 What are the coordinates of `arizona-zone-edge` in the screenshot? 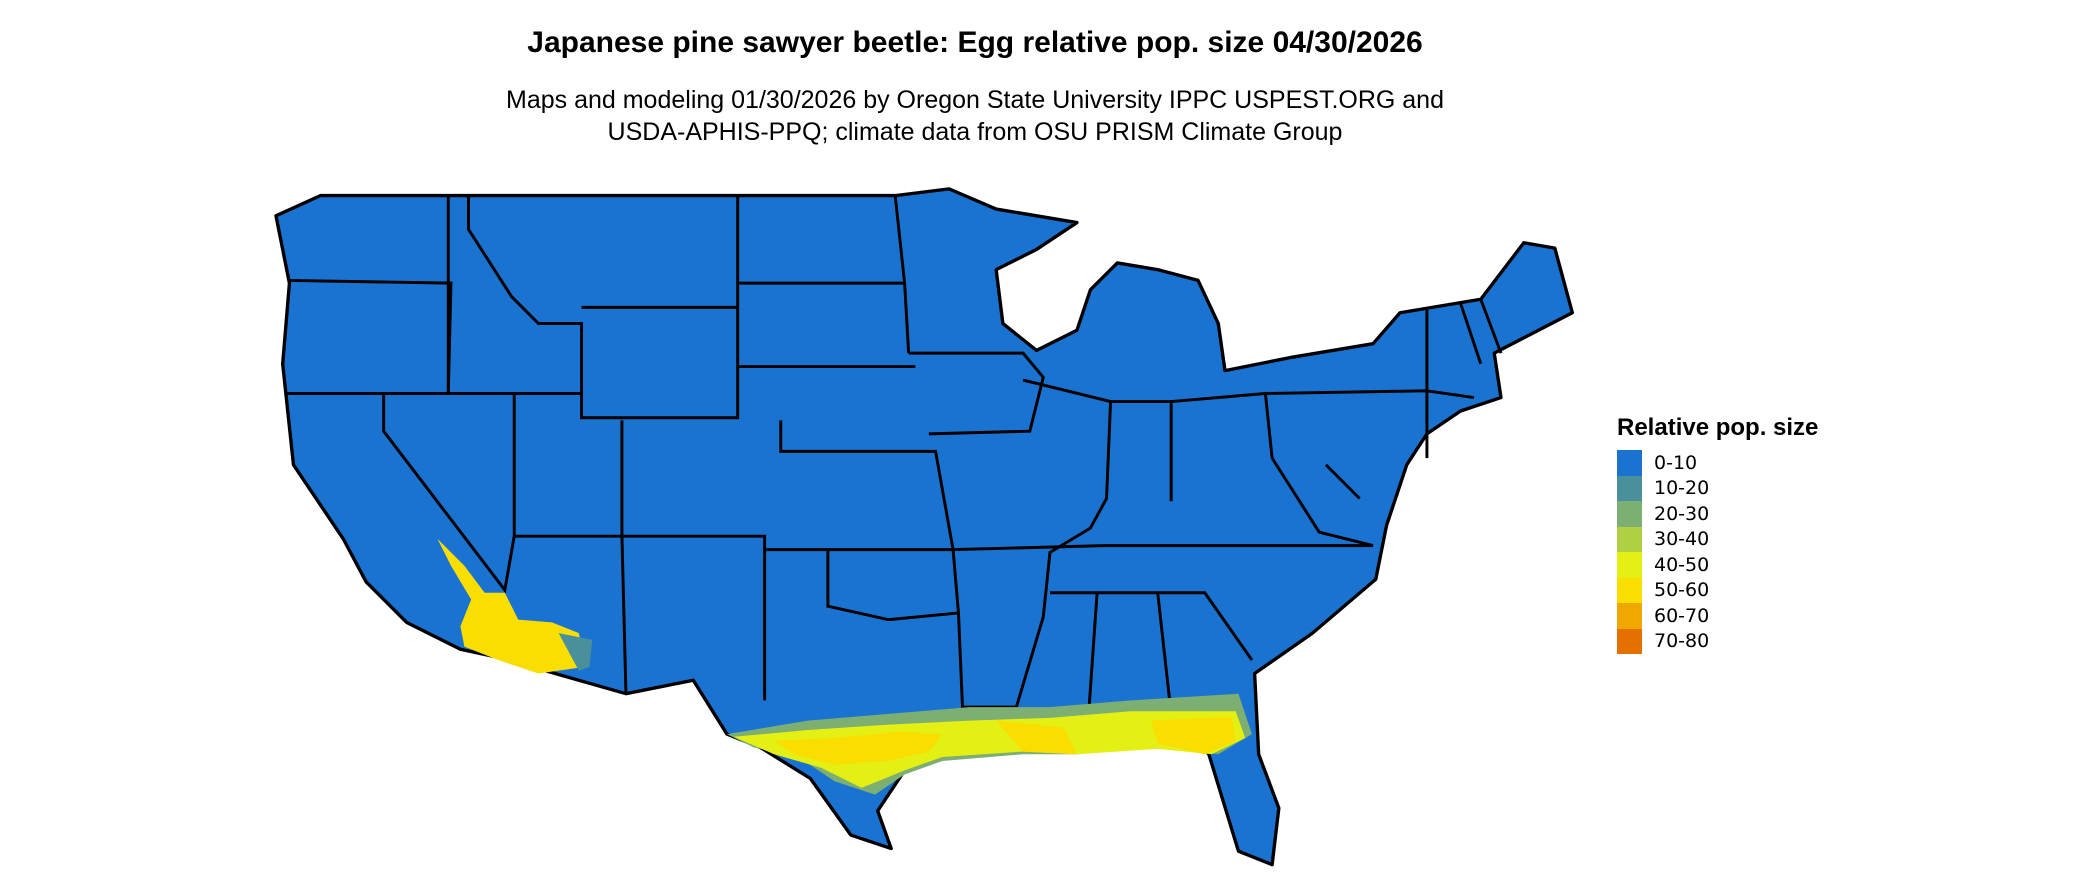 It's located at (575, 652).